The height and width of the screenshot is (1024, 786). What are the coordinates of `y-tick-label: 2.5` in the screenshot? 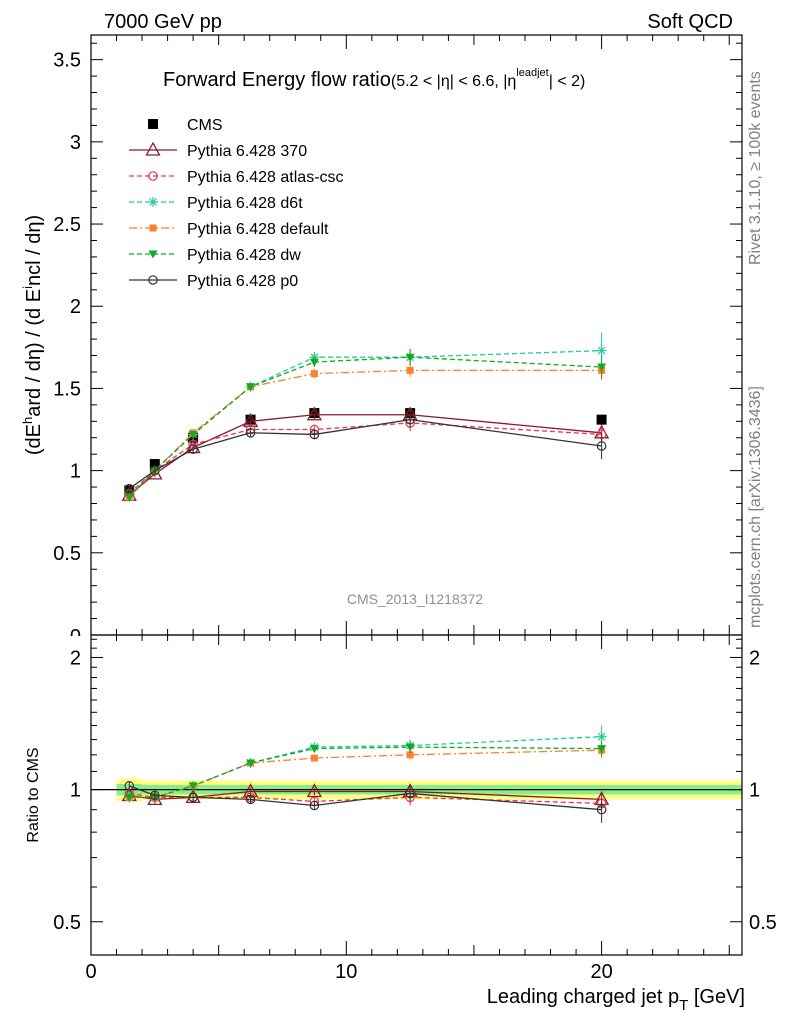 It's located at (67, 225).